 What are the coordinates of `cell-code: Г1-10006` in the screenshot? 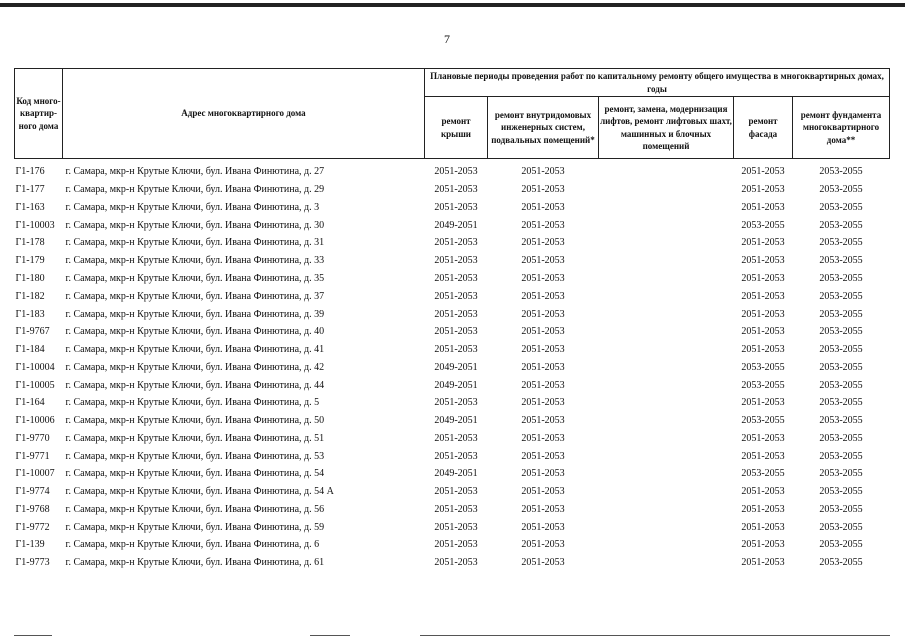 It's located at (35, 421).